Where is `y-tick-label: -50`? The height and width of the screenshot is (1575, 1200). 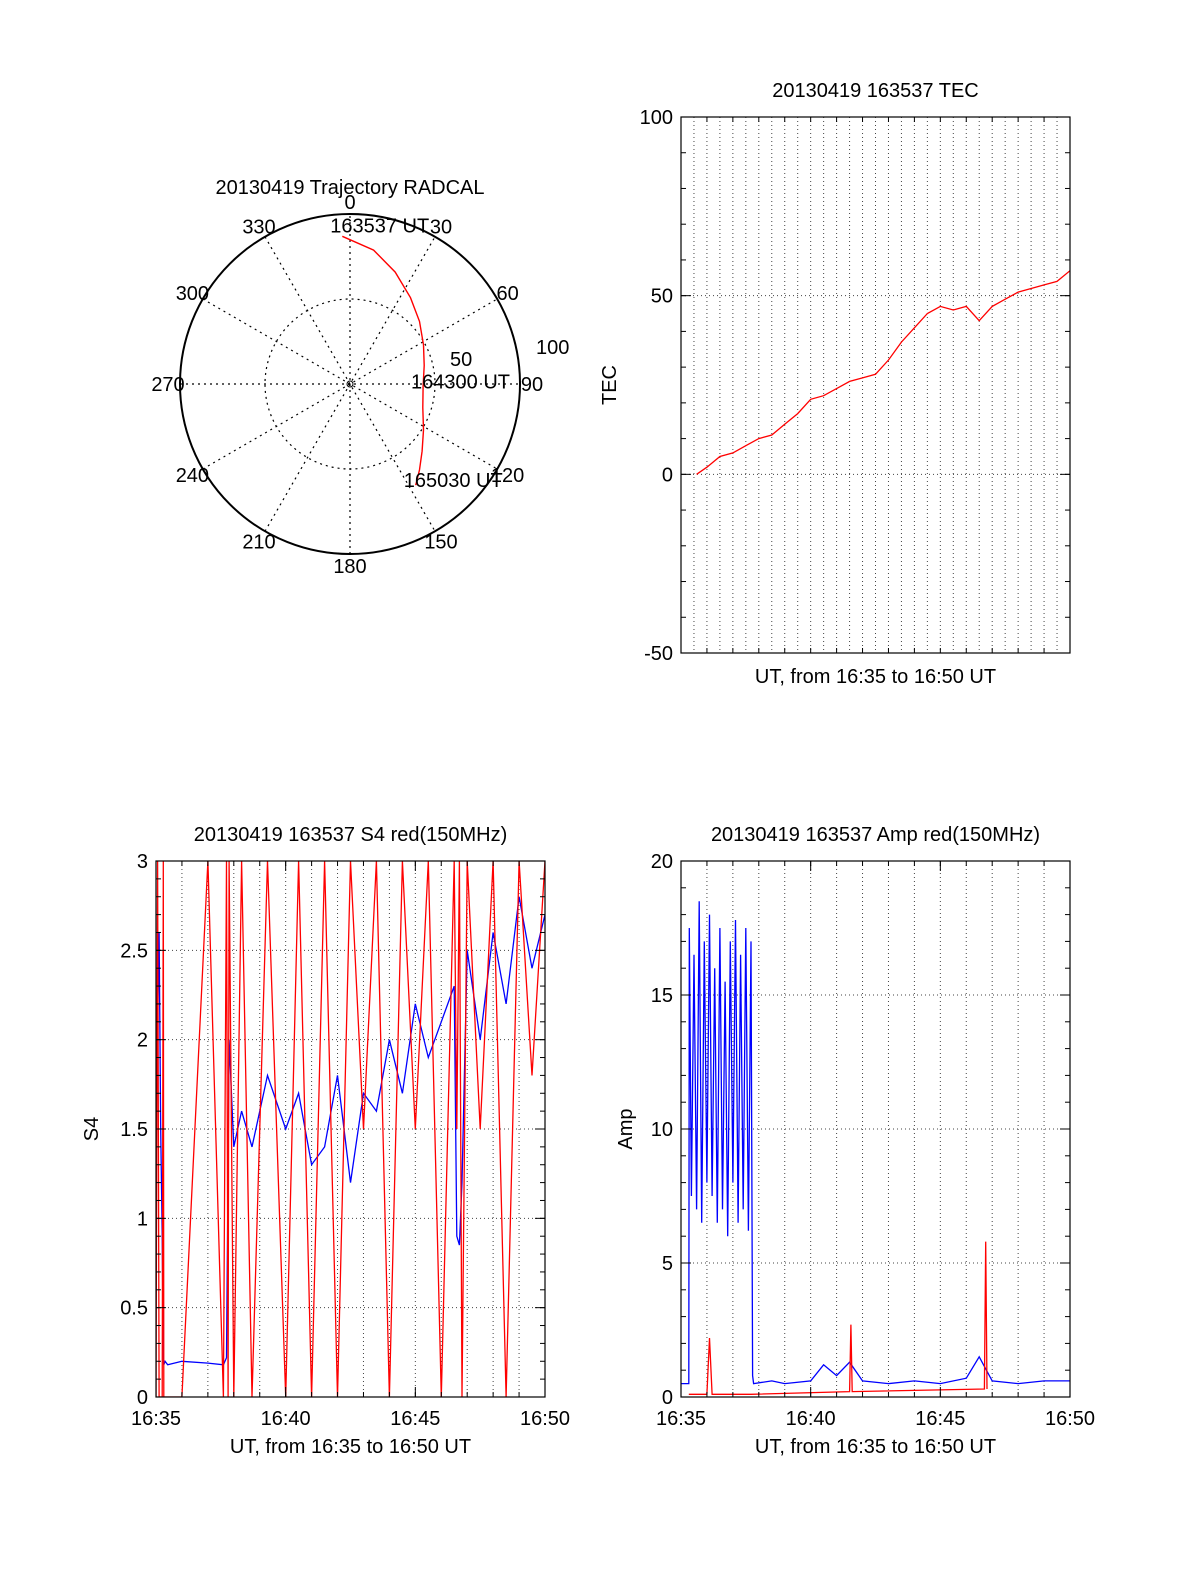 y-tick-label: -50 is located at coordinates (658, 654).